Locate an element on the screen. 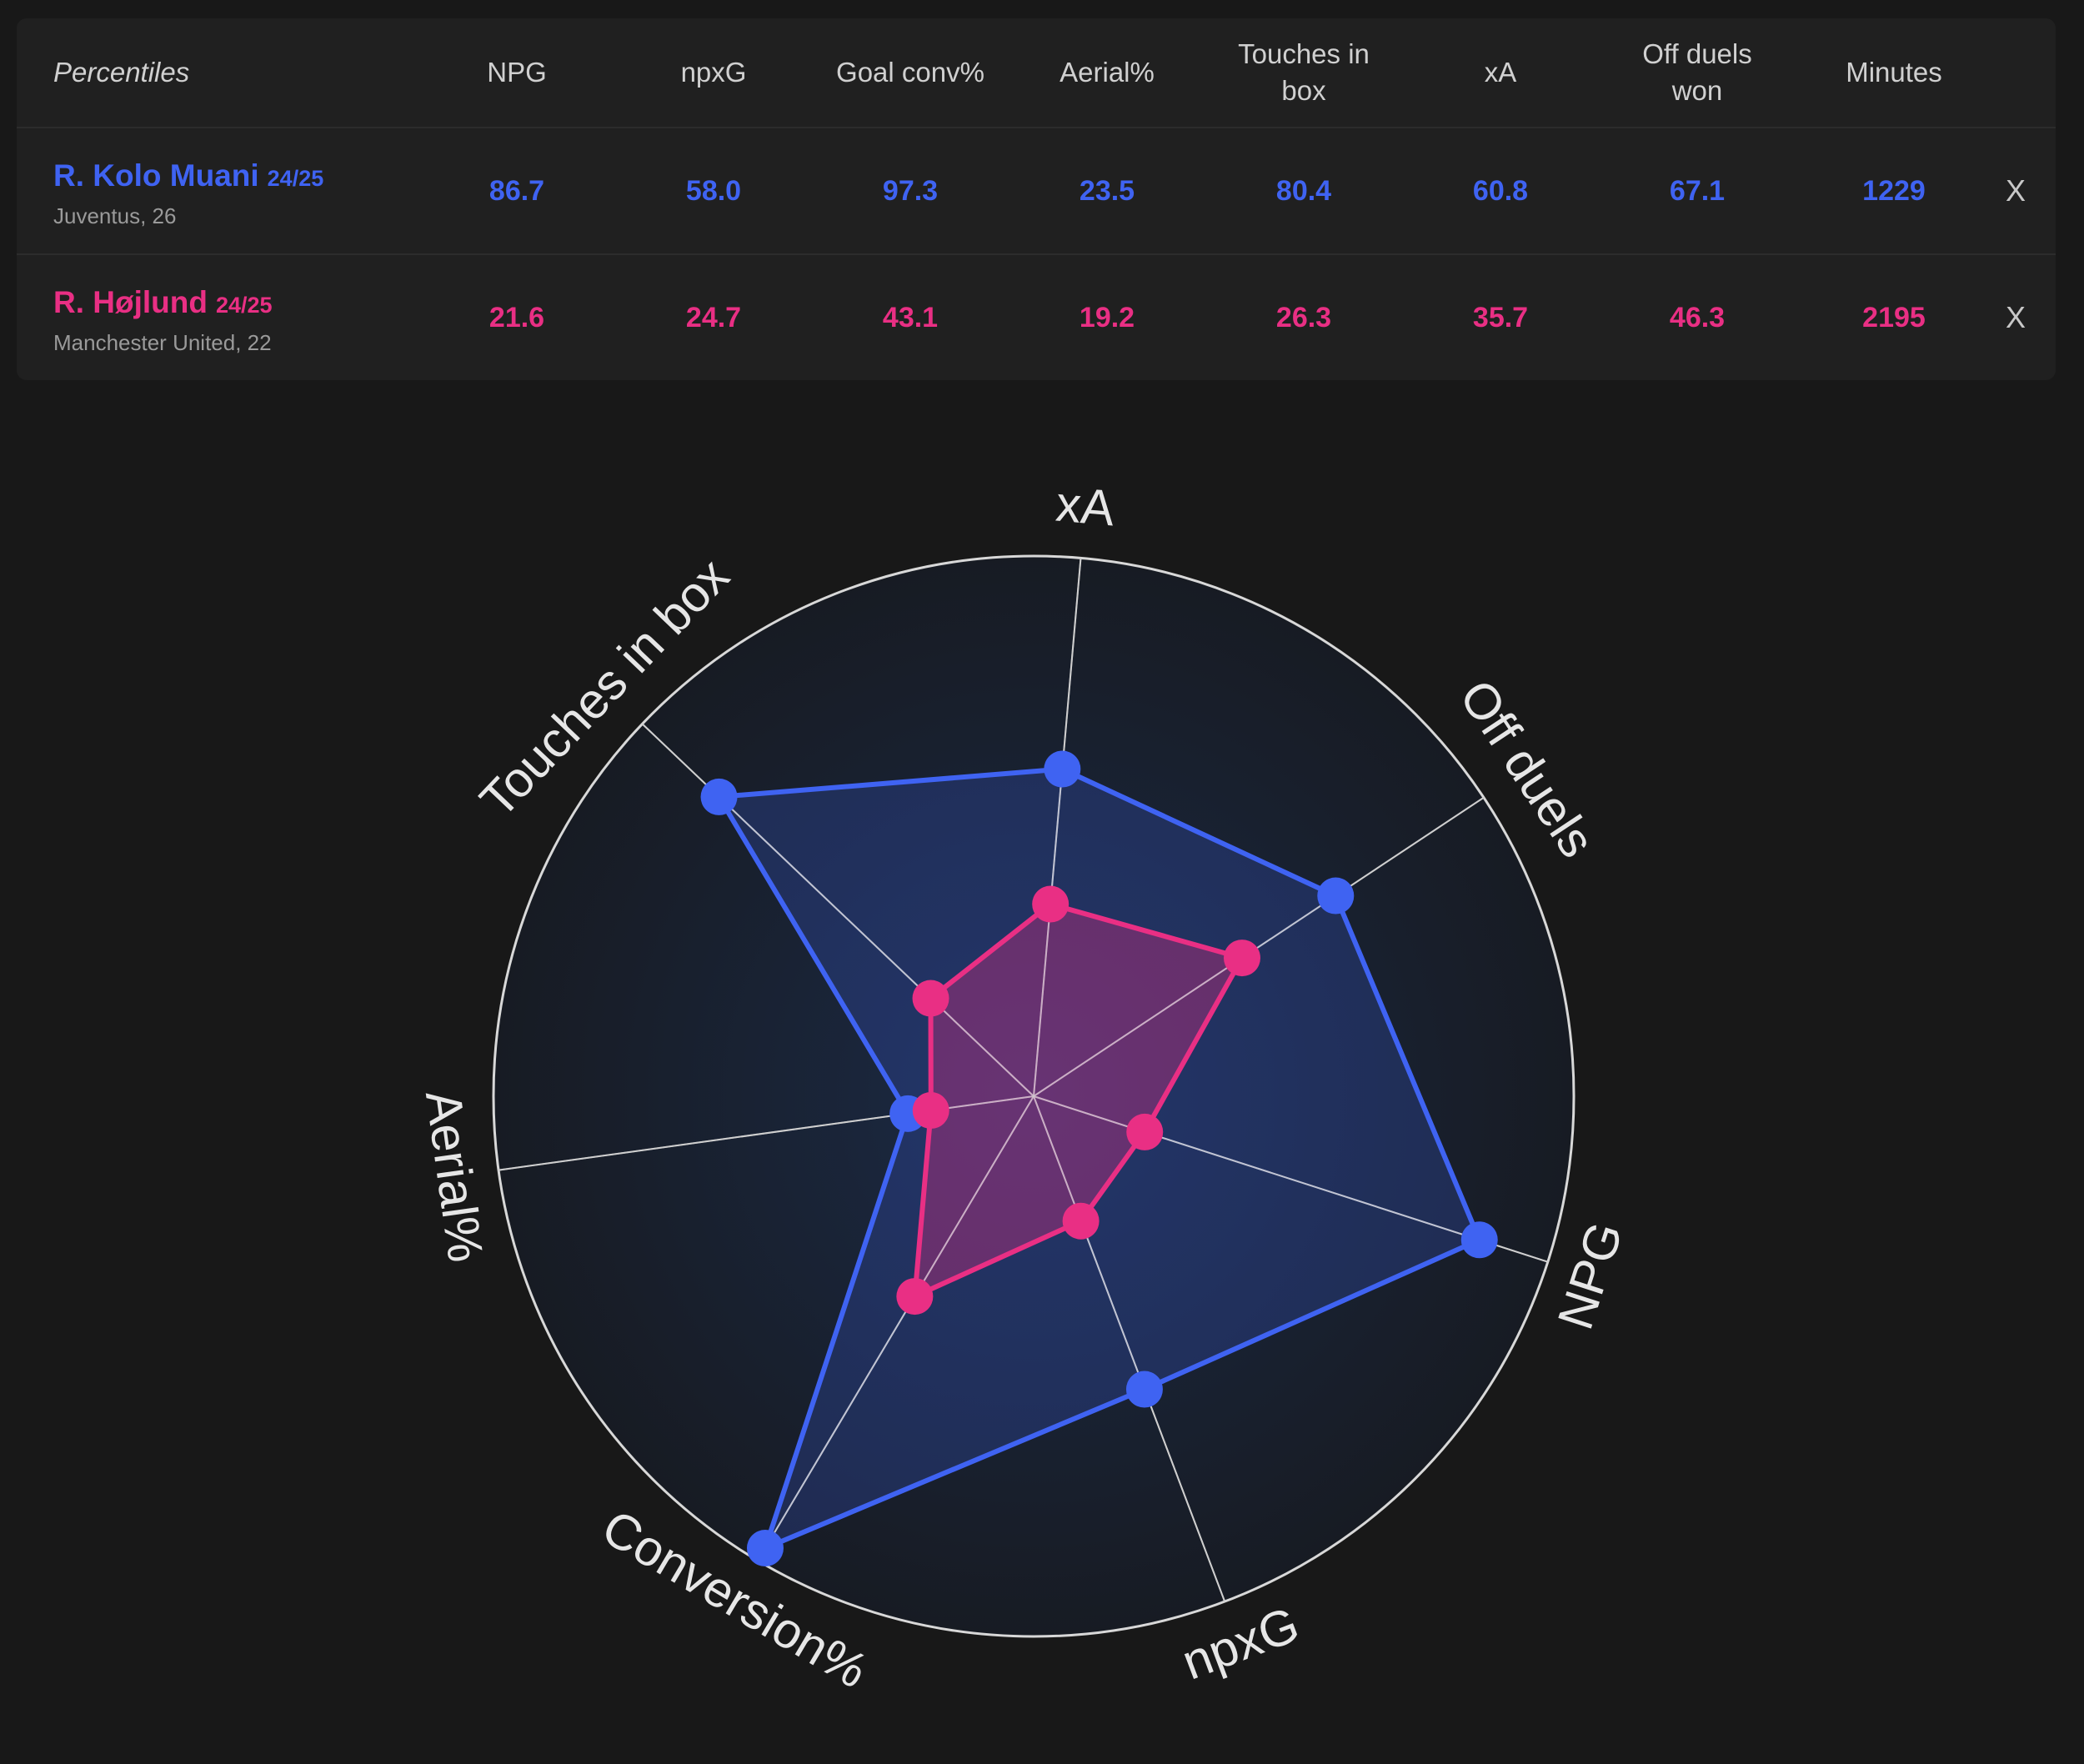 The image size is (2084, 1764). percentile-value-npg: 86.7 is located at coordinates (516, 190).